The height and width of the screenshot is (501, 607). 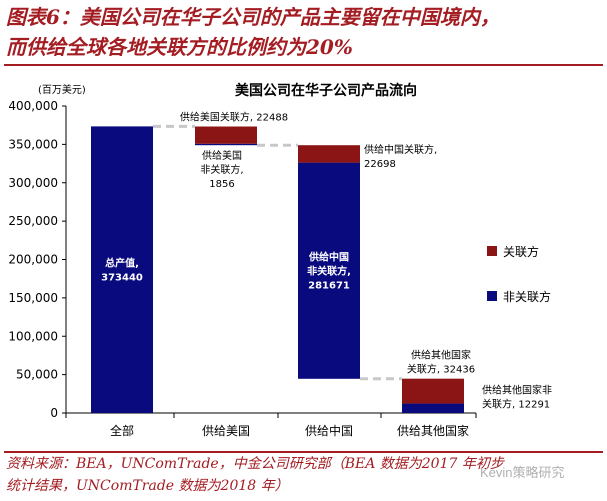 I want to click on unit-label: (百万美元), so click(x=62, y=89).